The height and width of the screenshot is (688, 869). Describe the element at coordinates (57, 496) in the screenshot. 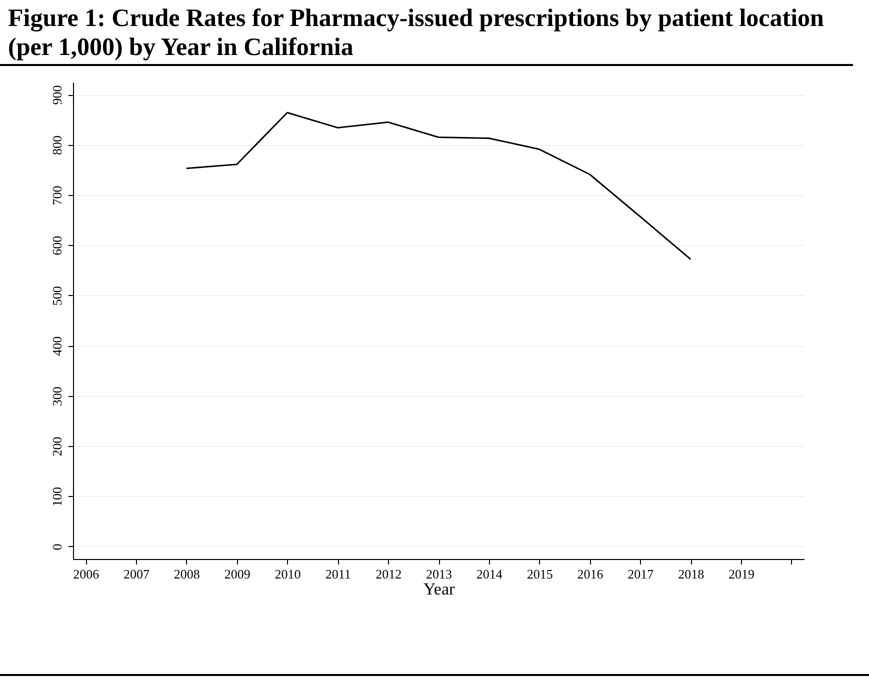

I see `y-tick-label: 100` at that location.